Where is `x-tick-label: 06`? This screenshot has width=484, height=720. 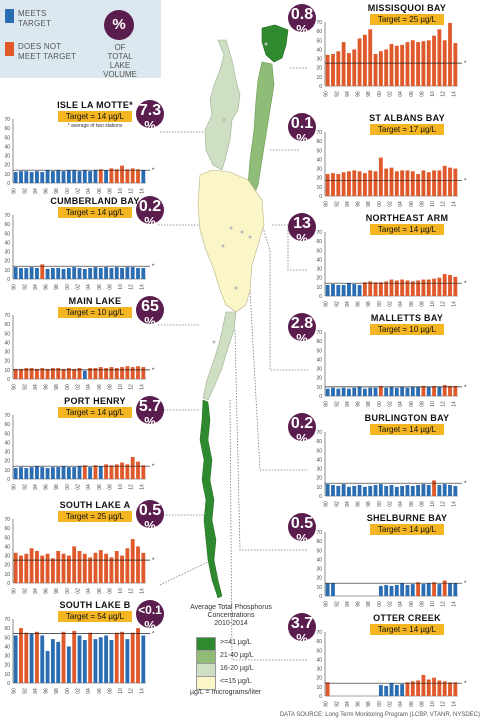 x-tick-label: 06 is located at coordinates (100, 487).